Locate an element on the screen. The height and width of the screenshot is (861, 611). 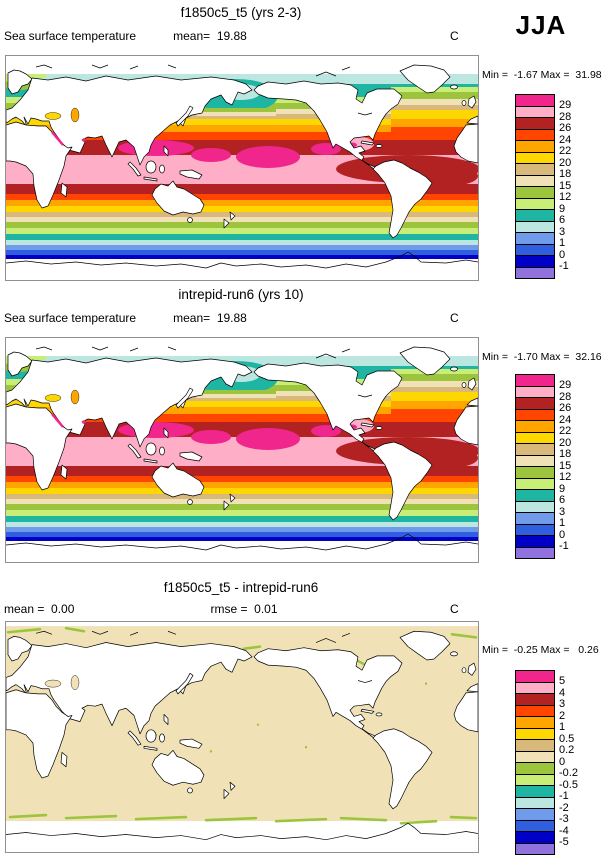
colorbar-tick-label: 0.2 is located at coordinates (567, 750).